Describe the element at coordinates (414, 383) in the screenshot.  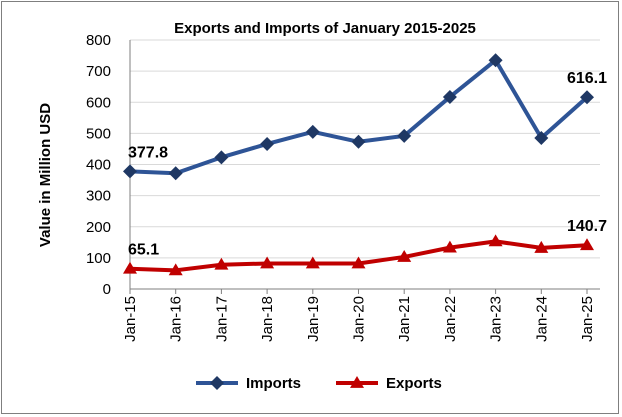
I see `legend-label: Exports` at that location.